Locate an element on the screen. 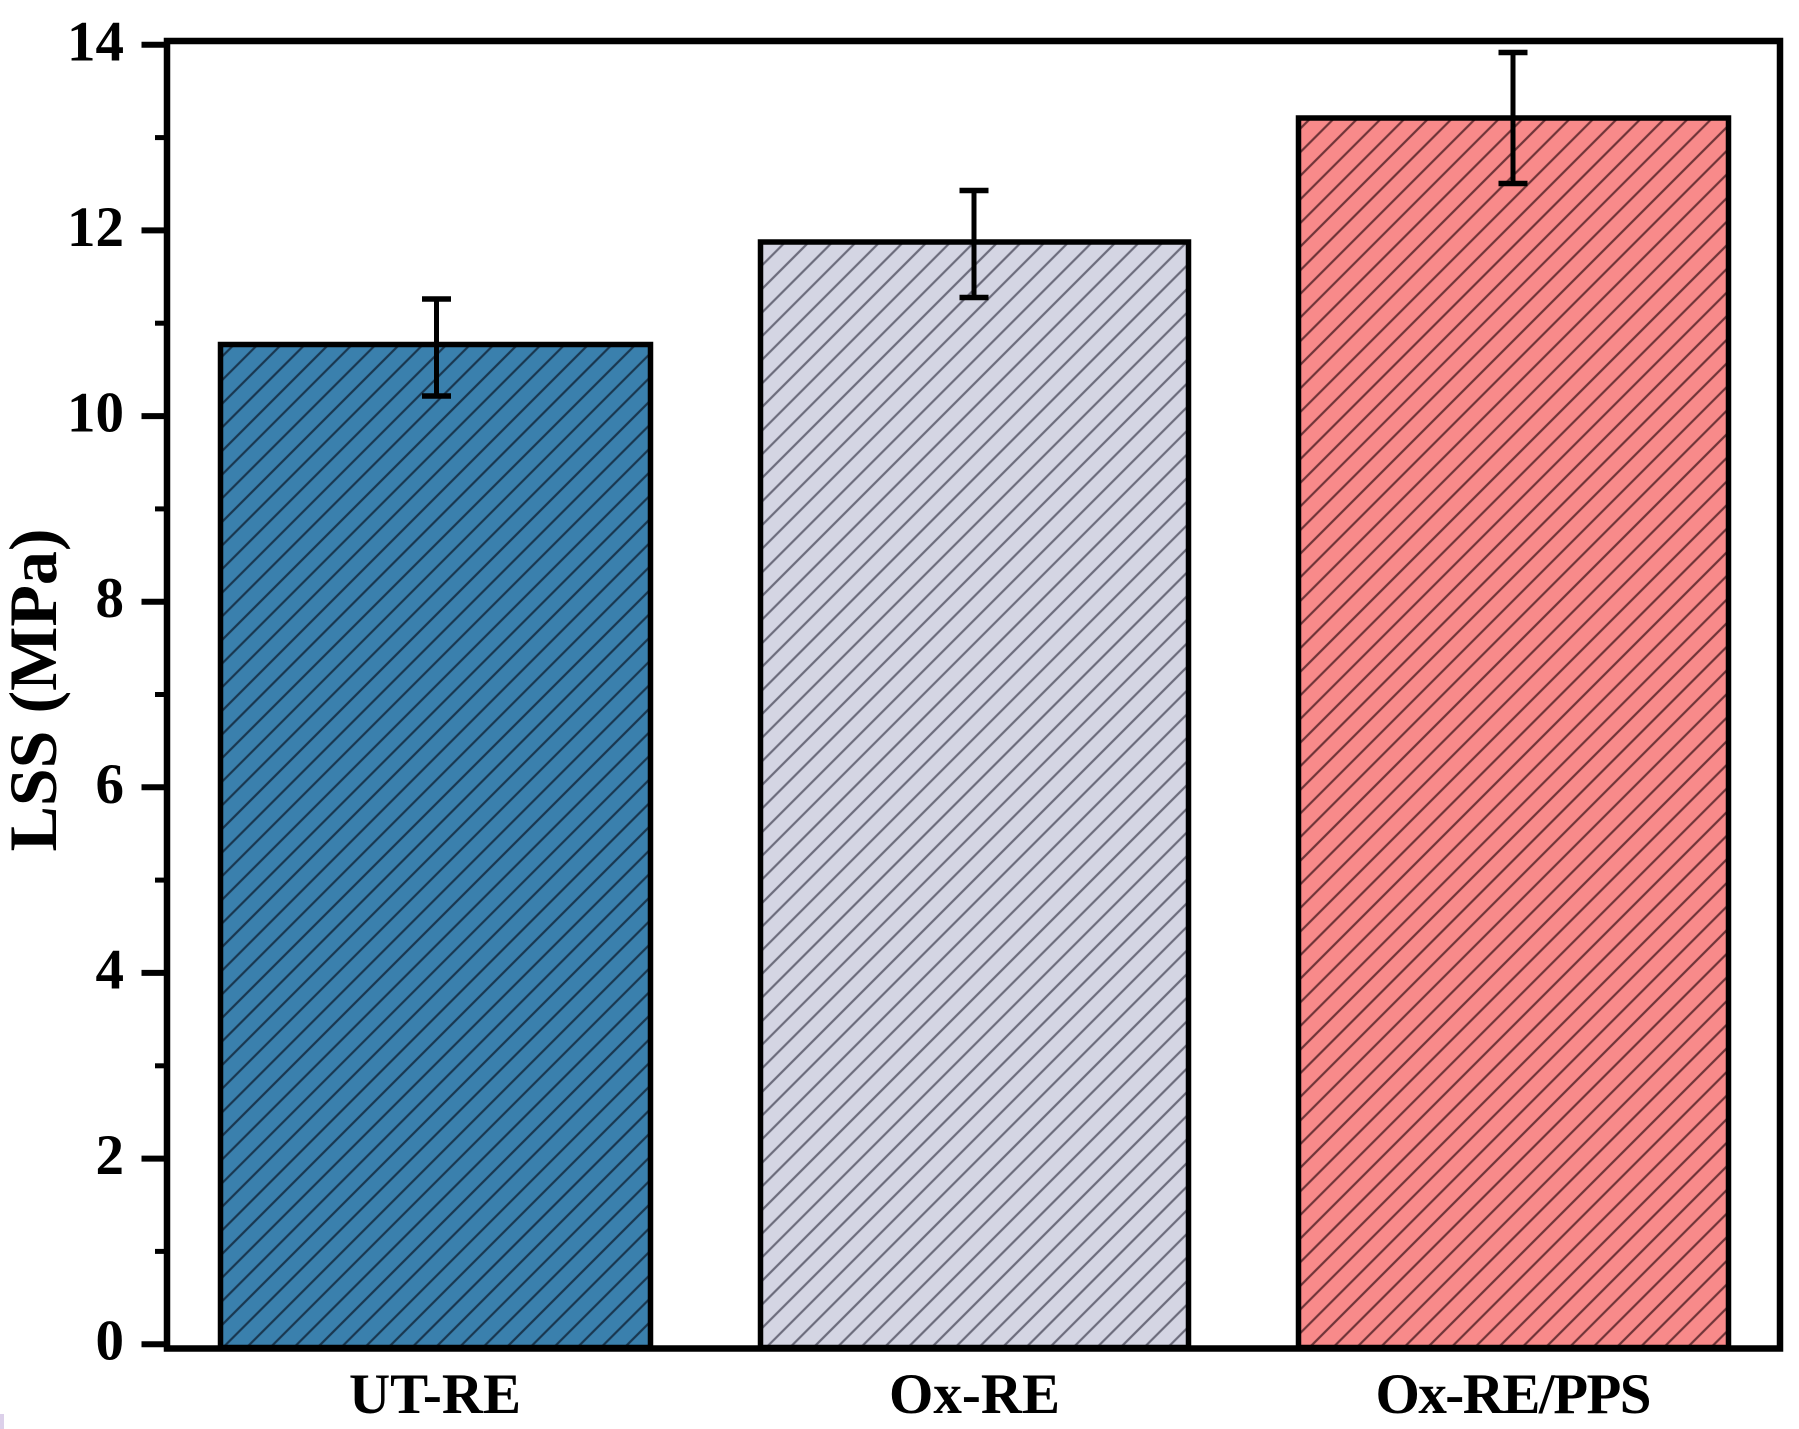  svg-text: 2 is located at coordinates (110, 1155).